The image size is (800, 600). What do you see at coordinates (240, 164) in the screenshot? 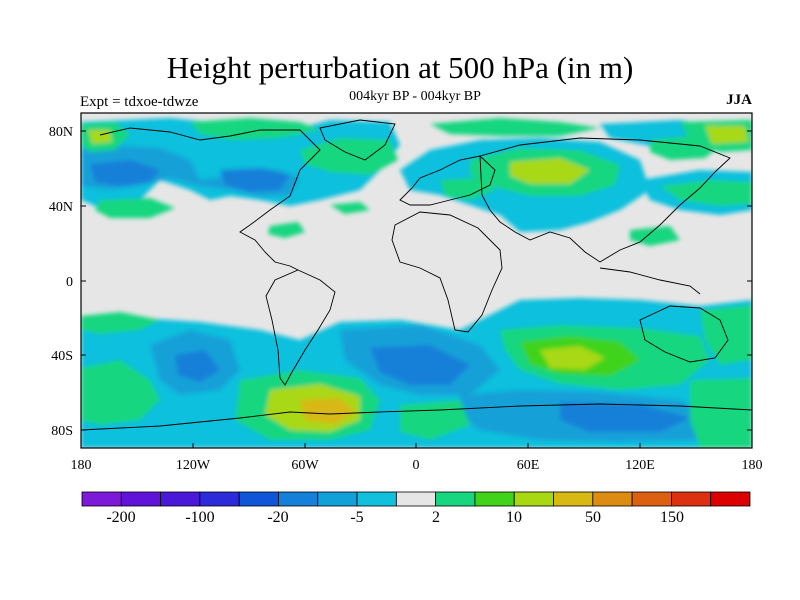
I see `contour-na-outer` at bounding box center [240, 164].